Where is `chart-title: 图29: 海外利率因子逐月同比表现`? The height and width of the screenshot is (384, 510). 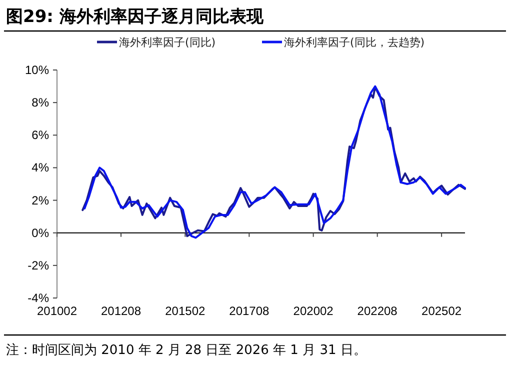 chart-title: 图29: 海外利率因子逐月同比表现 is located at coordinates (135, 17).